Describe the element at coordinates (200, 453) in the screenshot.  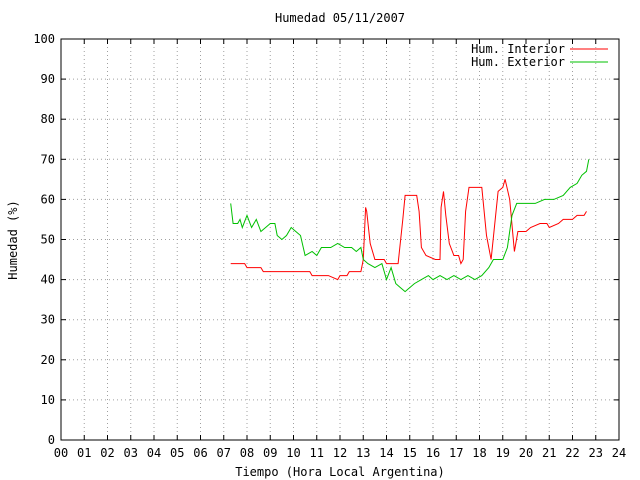
I see `x-tick-label: 06` at that location.